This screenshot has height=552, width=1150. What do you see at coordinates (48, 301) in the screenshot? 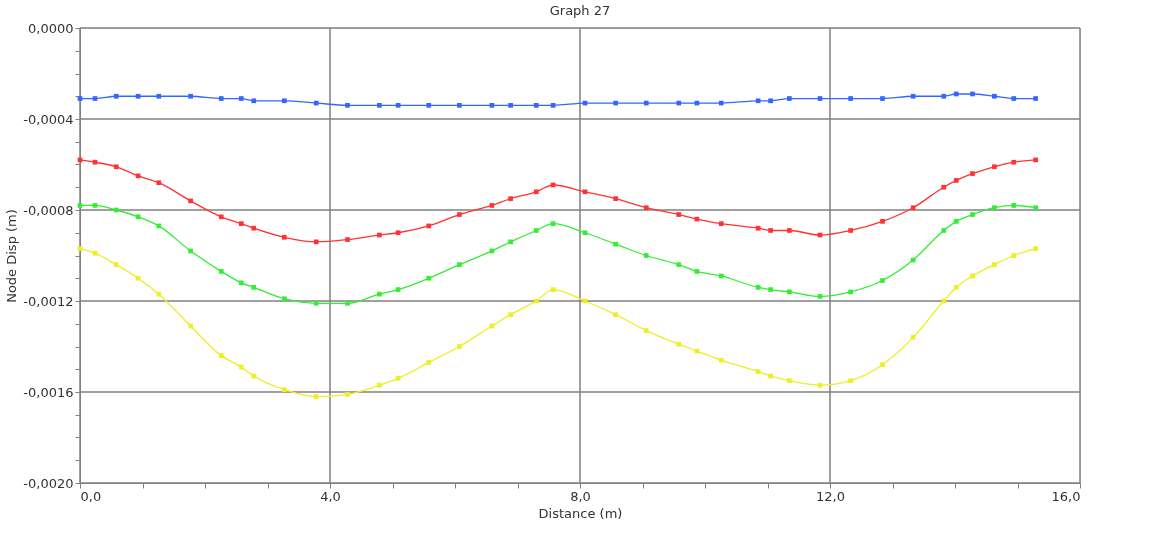
I see `y-tick-label: -0,0012` at bounding box center [48, 301].